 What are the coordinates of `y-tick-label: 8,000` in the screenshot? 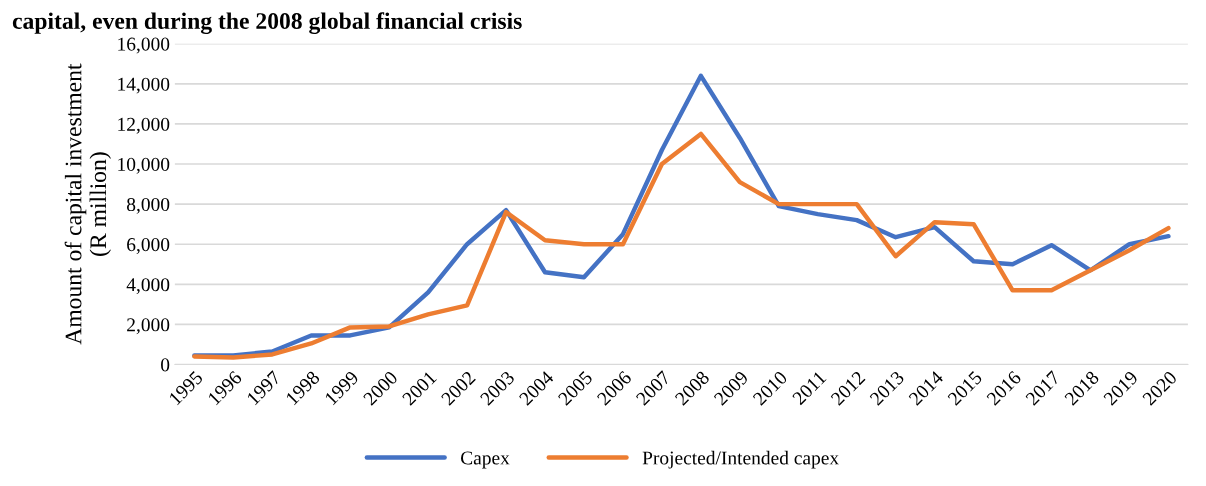 It's located at (148, 205).